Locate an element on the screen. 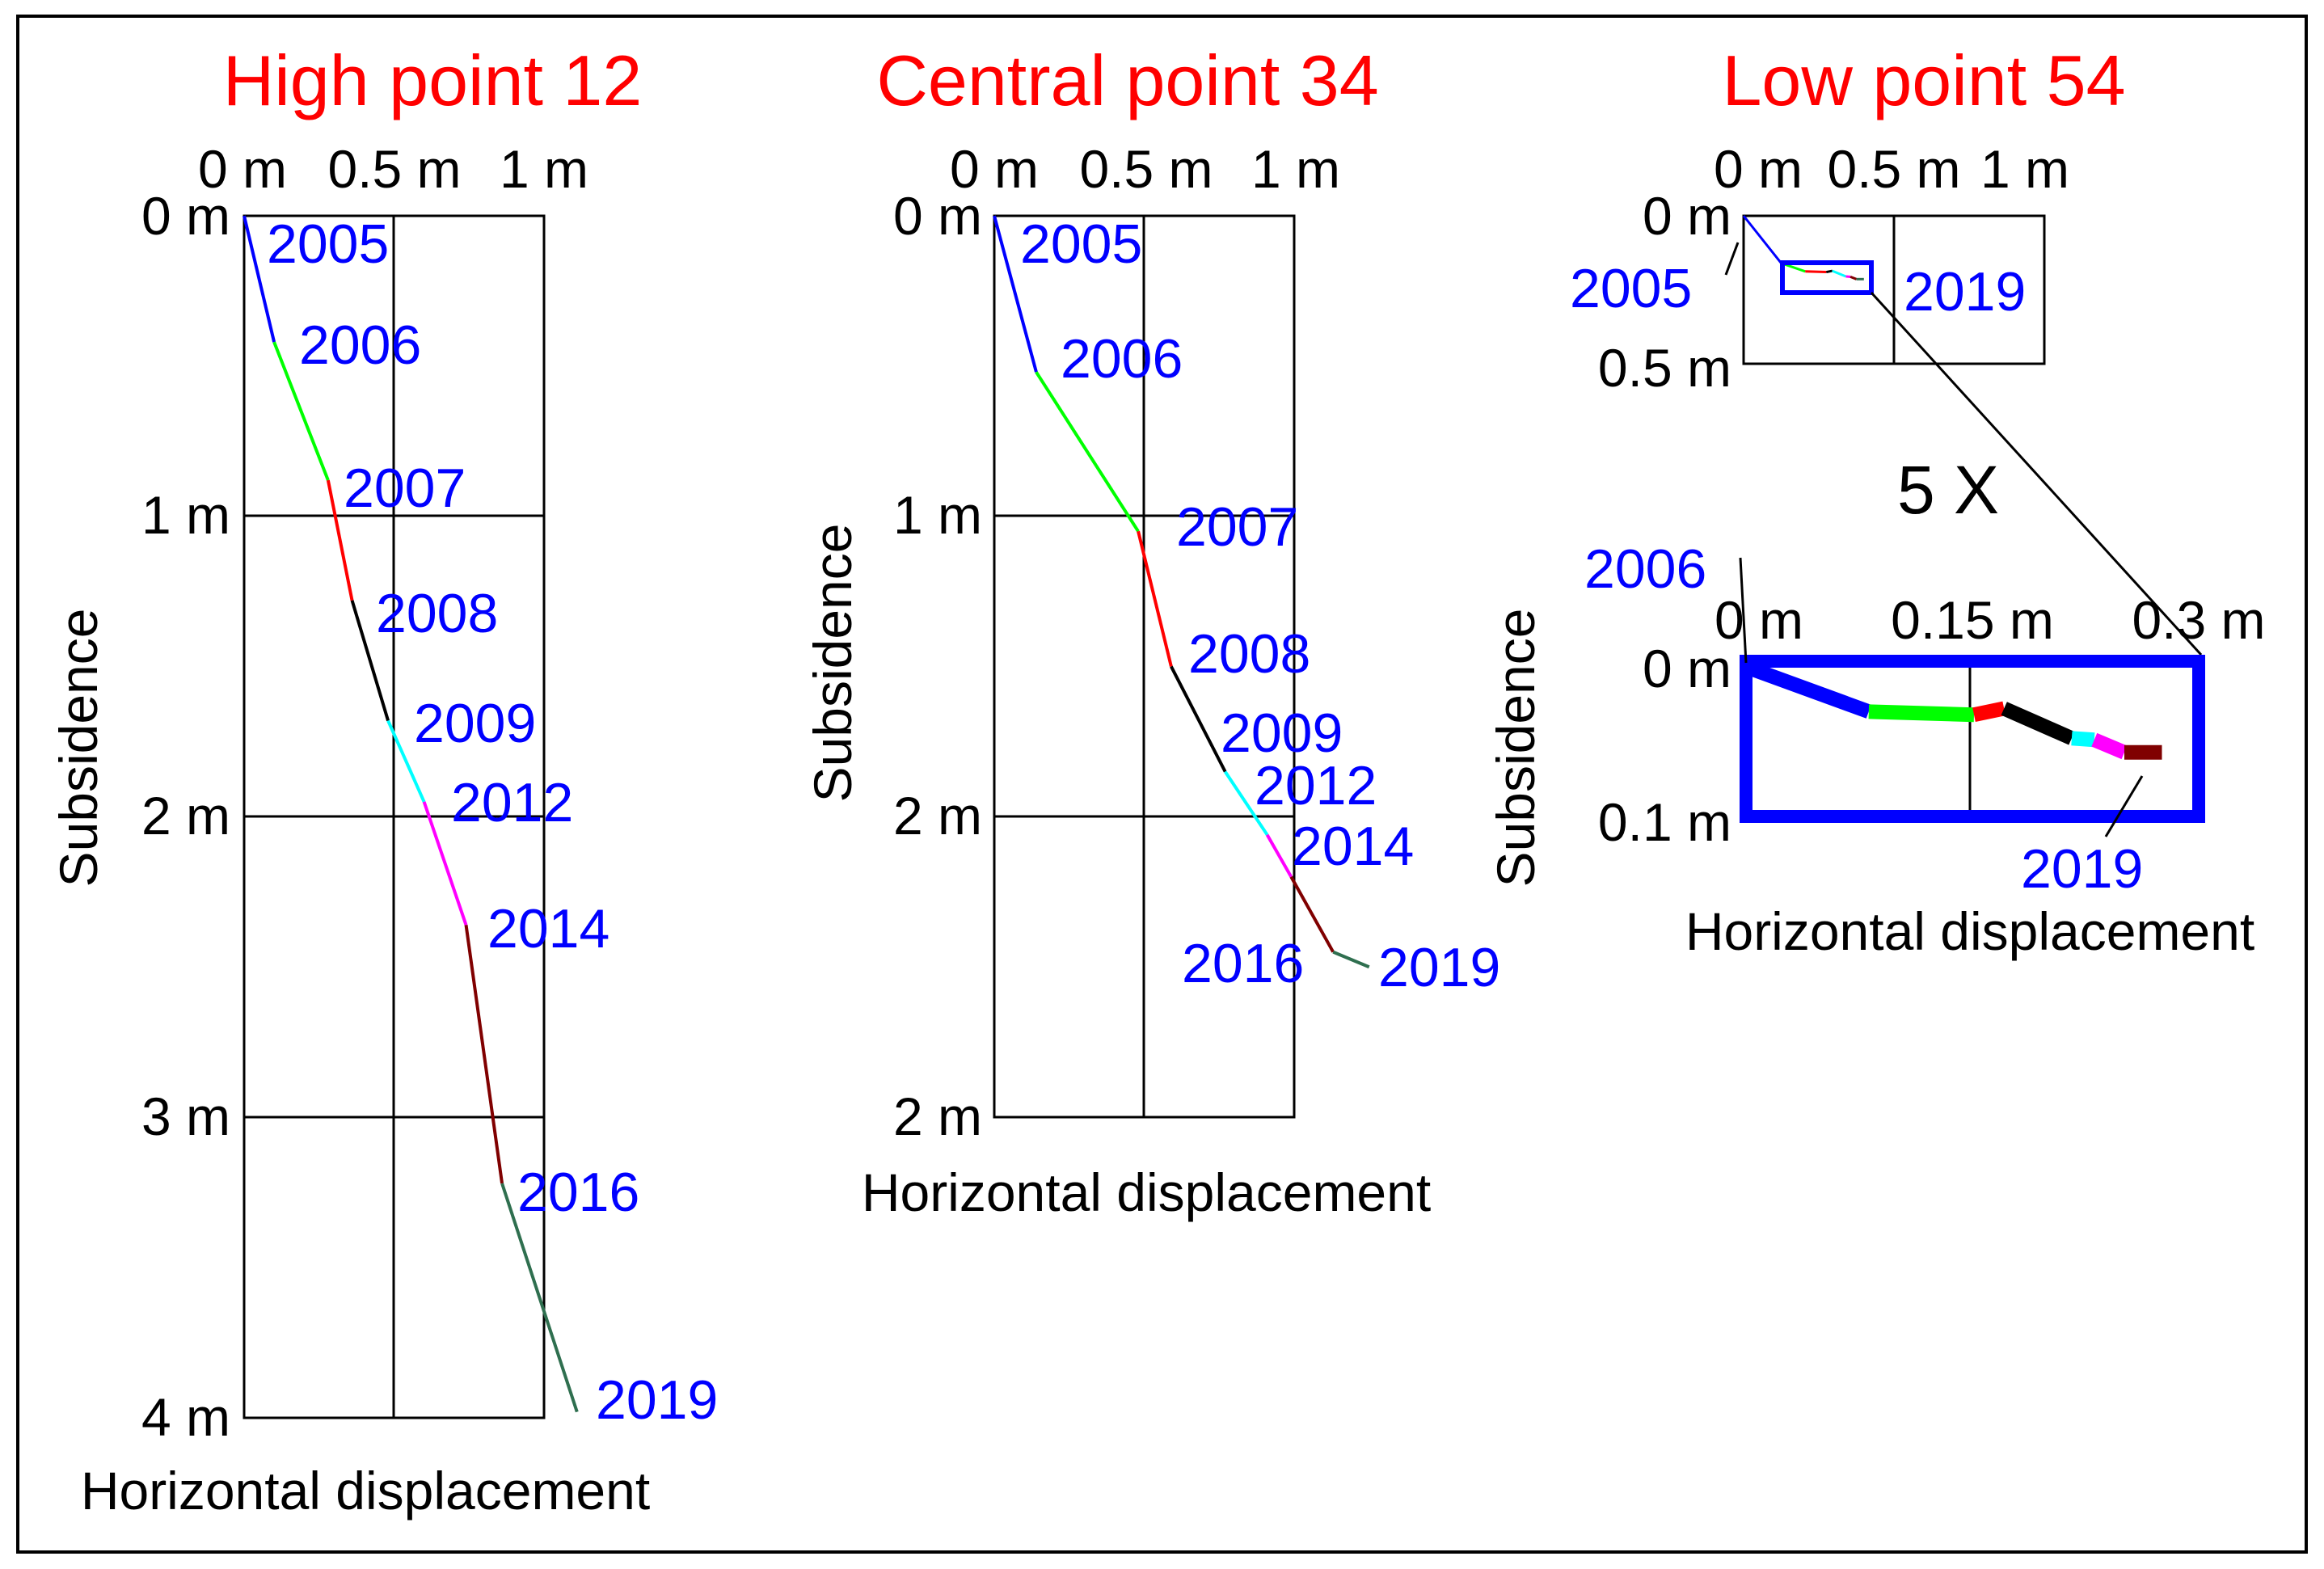  y-tick-label: 0.1 m is located at coordinates (1665, 822).